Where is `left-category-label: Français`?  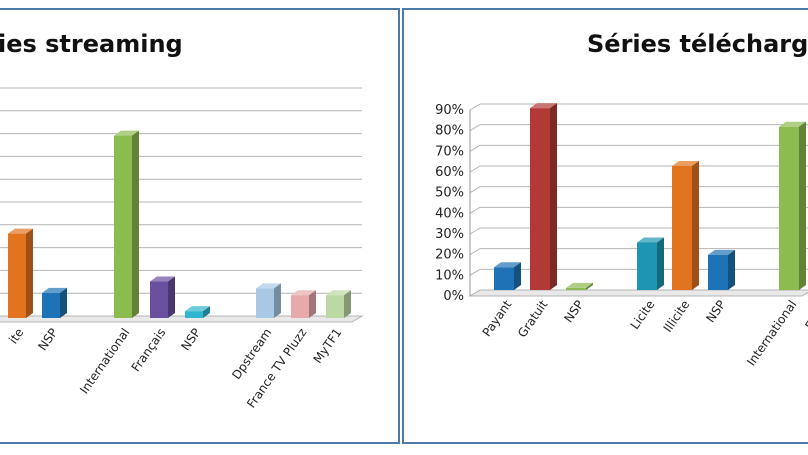 left-category-label: Français is located at coordinates (149, 350).